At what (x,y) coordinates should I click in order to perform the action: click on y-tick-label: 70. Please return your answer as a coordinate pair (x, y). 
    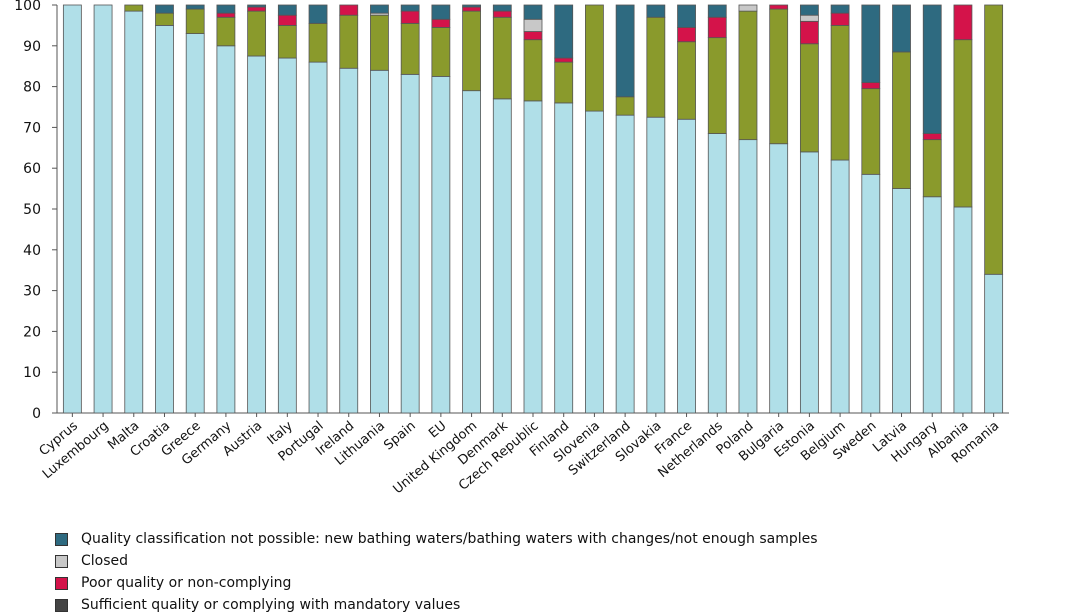
    Looking at the image, I should click on (32, 128).